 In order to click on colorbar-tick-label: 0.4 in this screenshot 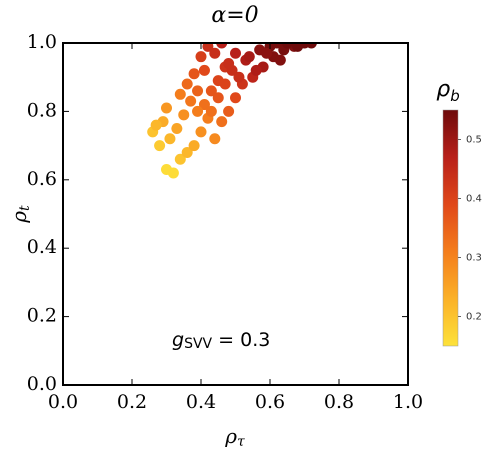, I will do `click(474, 199)`.